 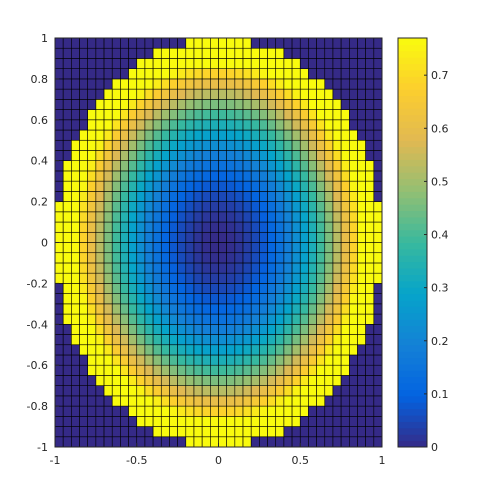 I want to click on colorbar-tick-label: 0.1, so click(x=440, y=394).